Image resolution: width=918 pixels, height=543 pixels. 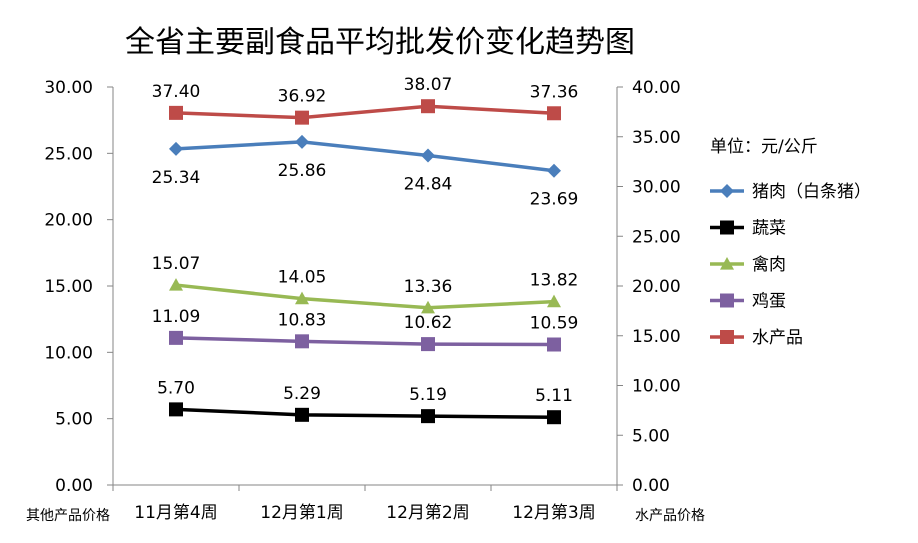 I want to click on left-tick-label: 10.00, so click(x=68, y=353).